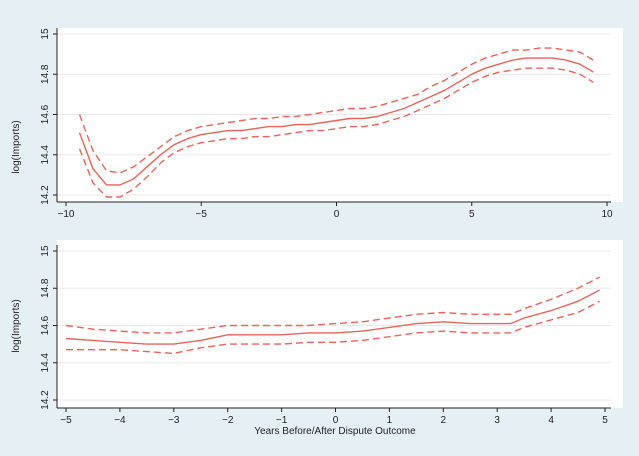 Image resolution: width=639 pixels, height=456 pixels. Describe the element at coordinates (66, 214) in the screenshot. I see `x-tick-label-0: −10` at that location.